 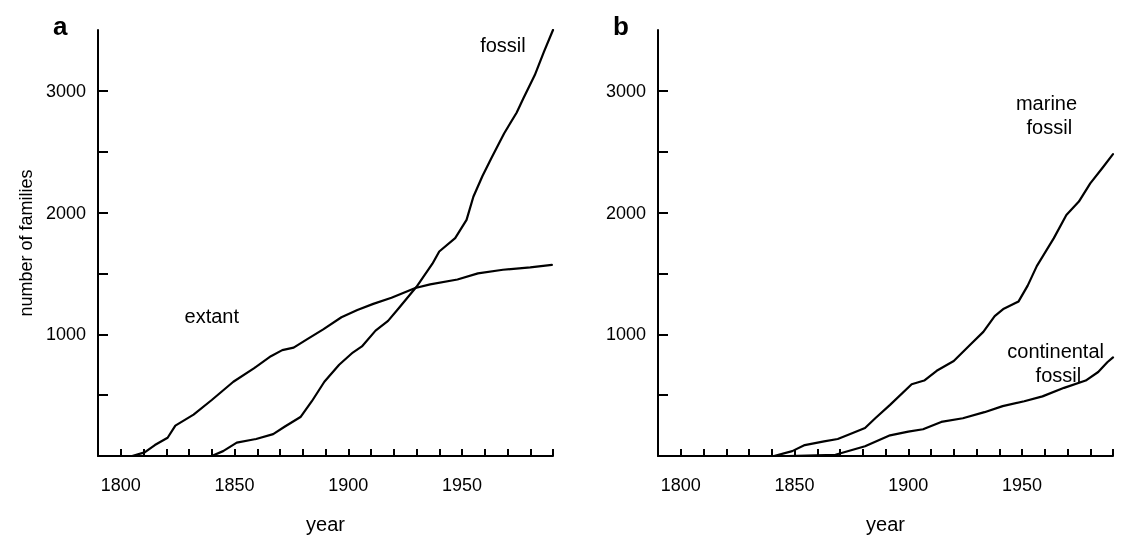 What do you see at coordinates (503, 44) in the screenshot?
I see `series-label: fossil` at bounding box center [503, 44].